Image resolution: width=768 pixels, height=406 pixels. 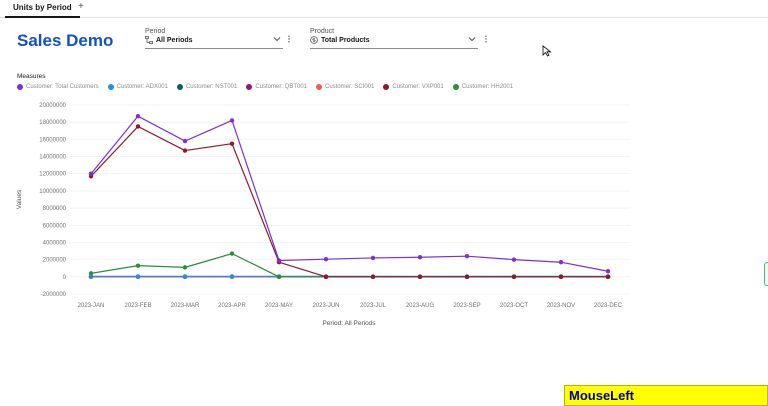 I want to click on x-tick-label: 2023-JUL, so click(x=373, y=306).